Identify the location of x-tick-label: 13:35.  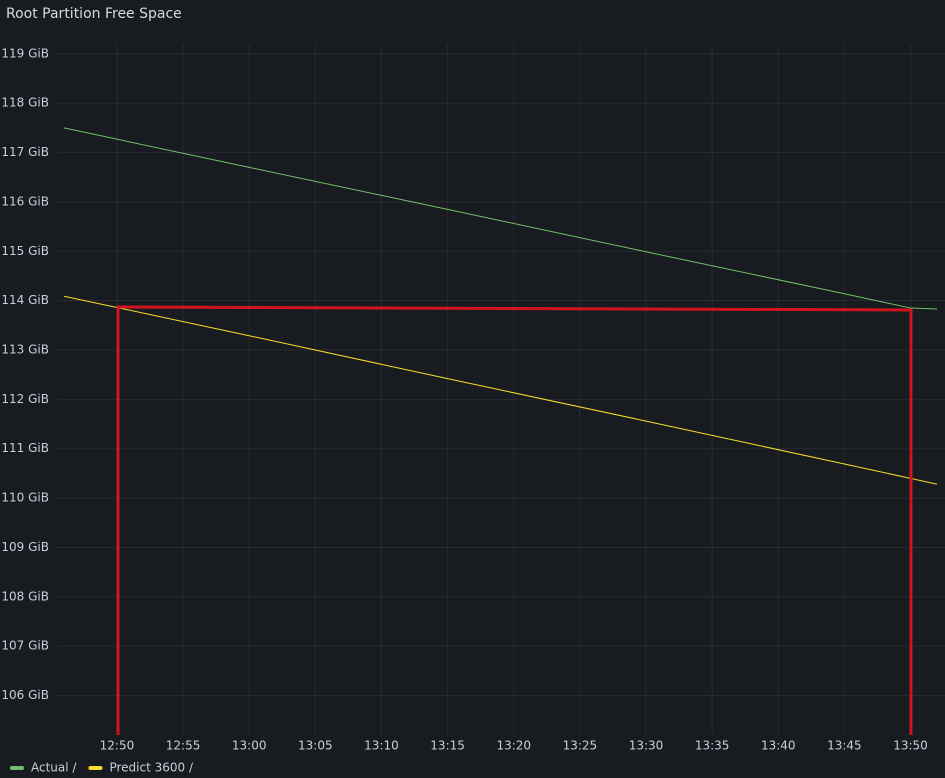
(712, 746).